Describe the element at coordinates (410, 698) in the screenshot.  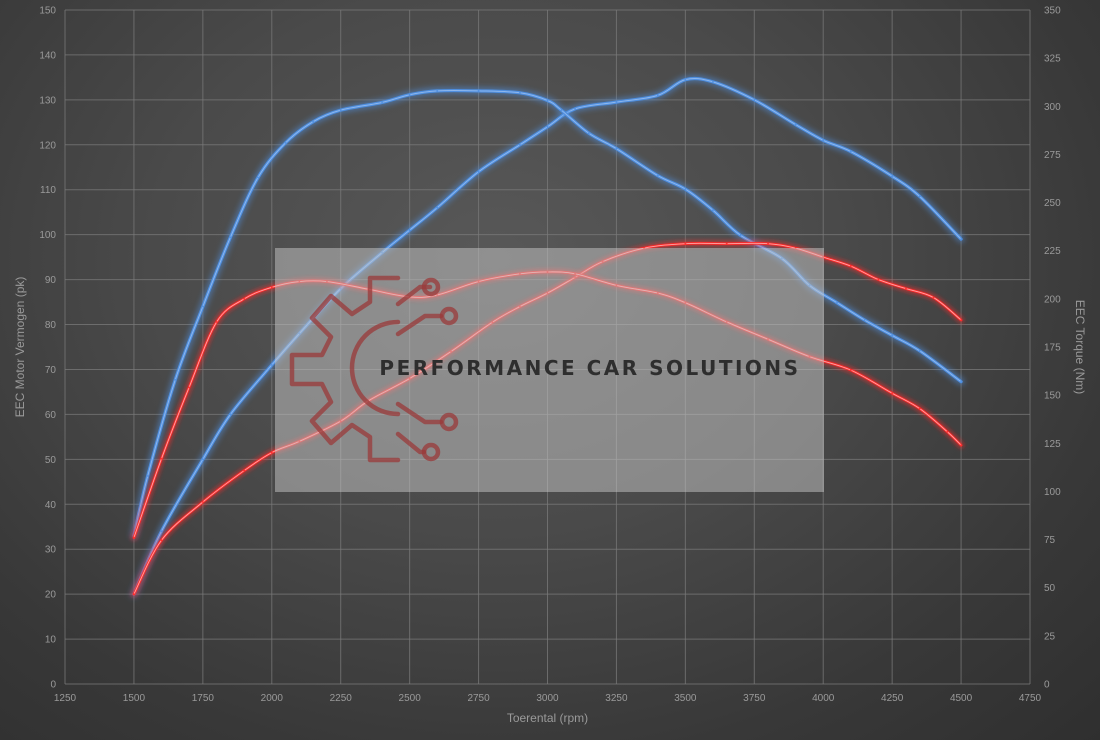
I see `x-tick-label: 2500` at that location.